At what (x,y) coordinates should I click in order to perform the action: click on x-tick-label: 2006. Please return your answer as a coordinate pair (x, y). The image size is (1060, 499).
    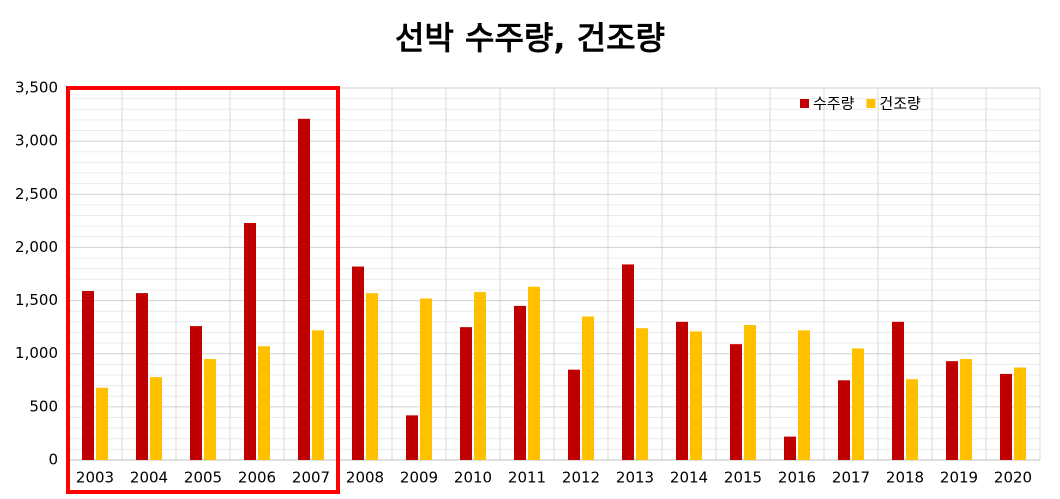
    Looking at the image, I should click on (257, 478).